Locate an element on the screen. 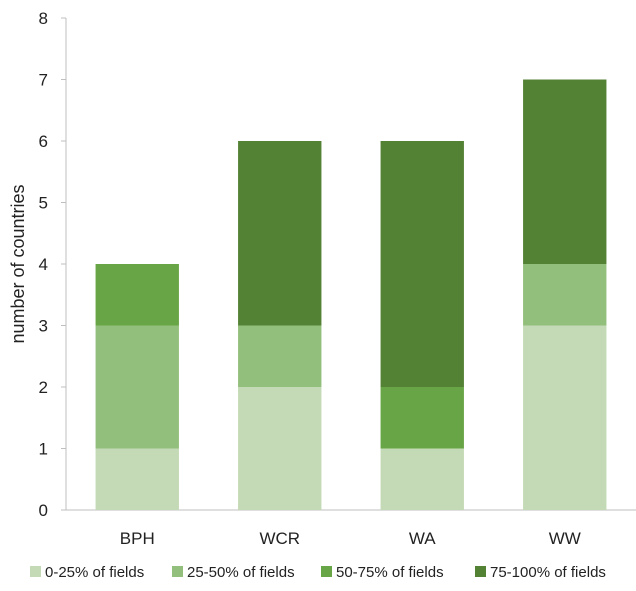  y-tick-label: 7 is located at coordinates (43, 80).